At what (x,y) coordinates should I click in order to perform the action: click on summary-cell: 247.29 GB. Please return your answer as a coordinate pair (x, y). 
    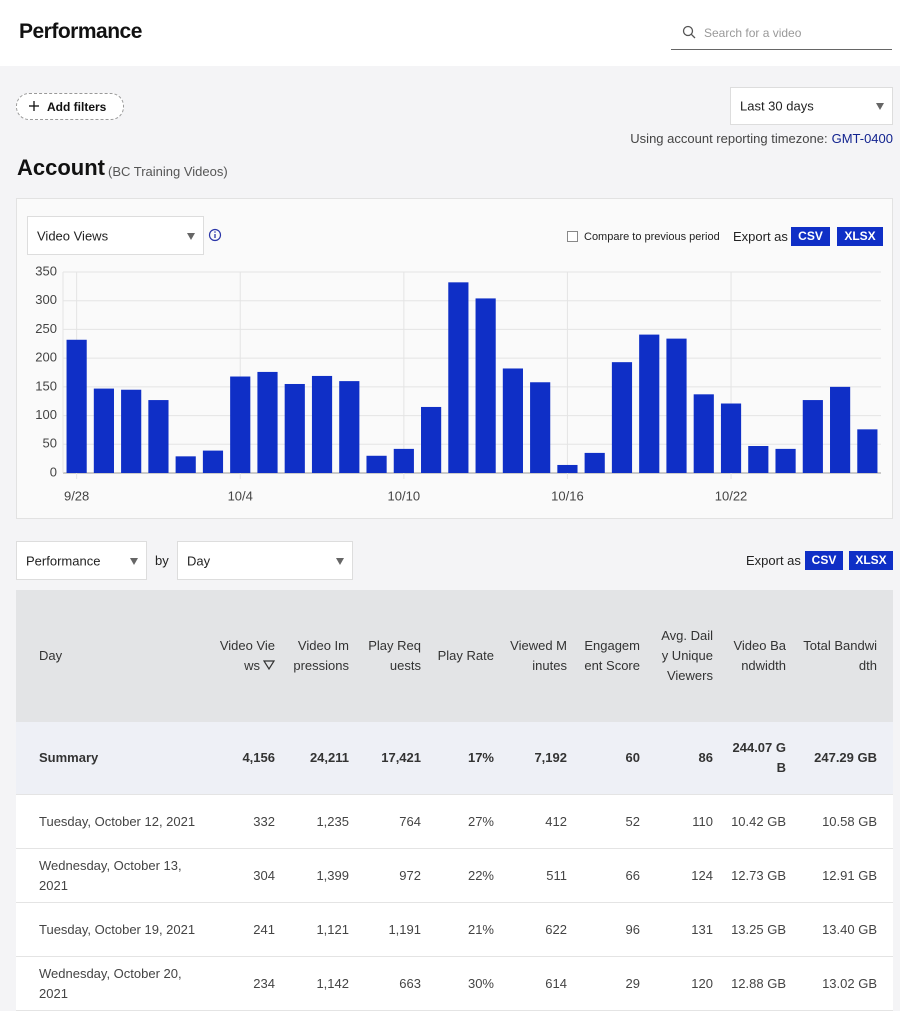
    Looking at the image, I should click on (847, 758).